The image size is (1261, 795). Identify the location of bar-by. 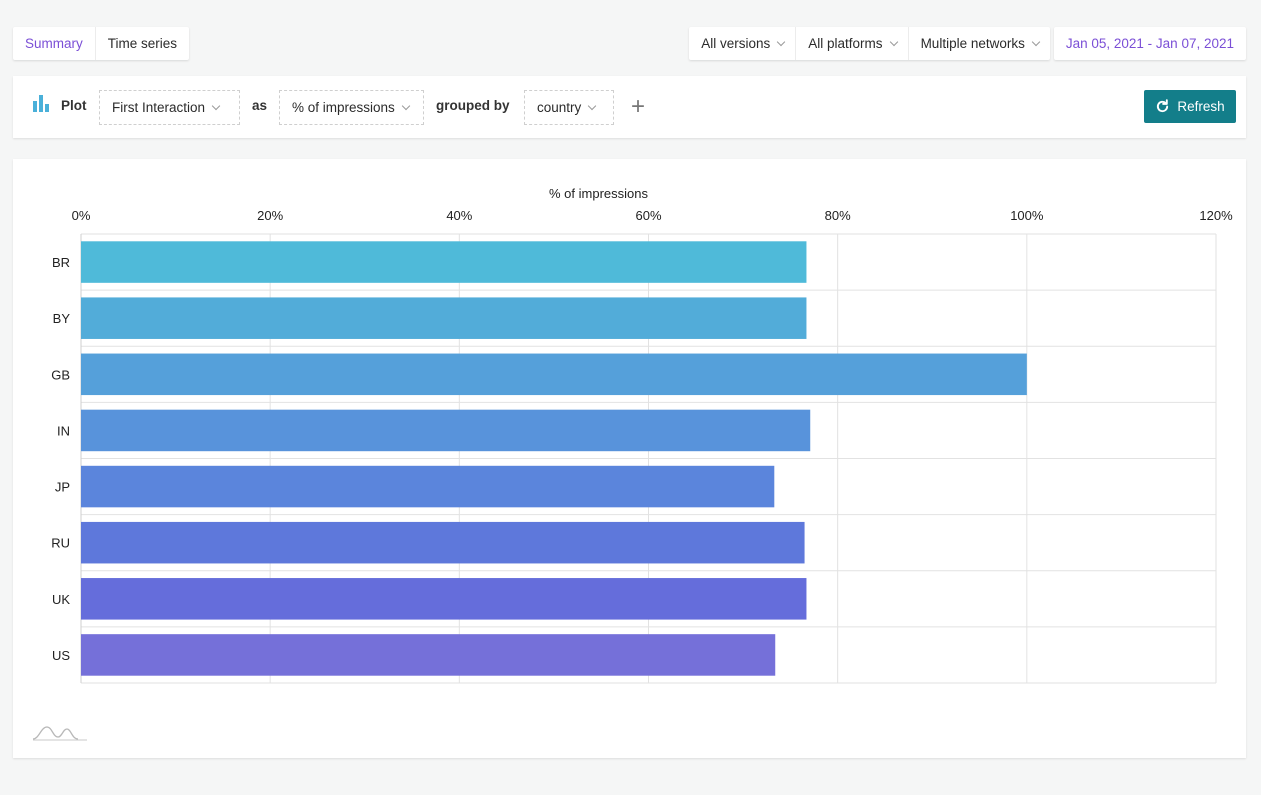
(444, 318).